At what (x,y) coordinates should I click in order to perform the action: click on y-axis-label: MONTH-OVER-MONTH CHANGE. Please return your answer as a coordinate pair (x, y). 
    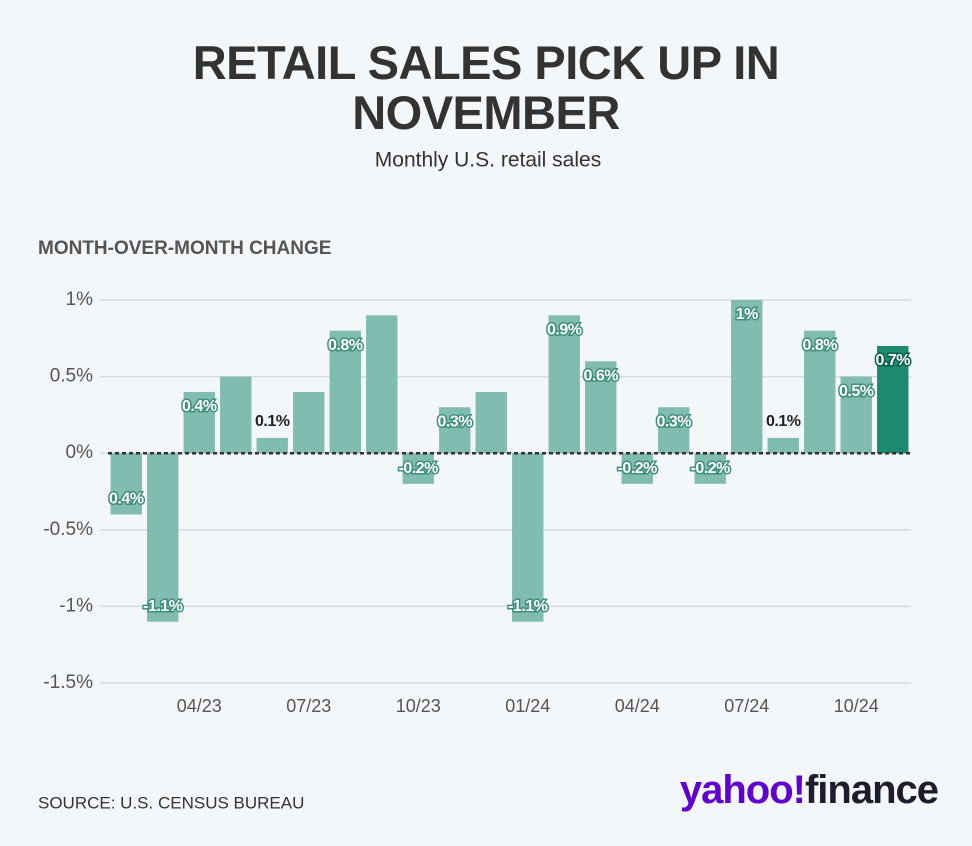
    Looking at the image, I should click on (184, 248).